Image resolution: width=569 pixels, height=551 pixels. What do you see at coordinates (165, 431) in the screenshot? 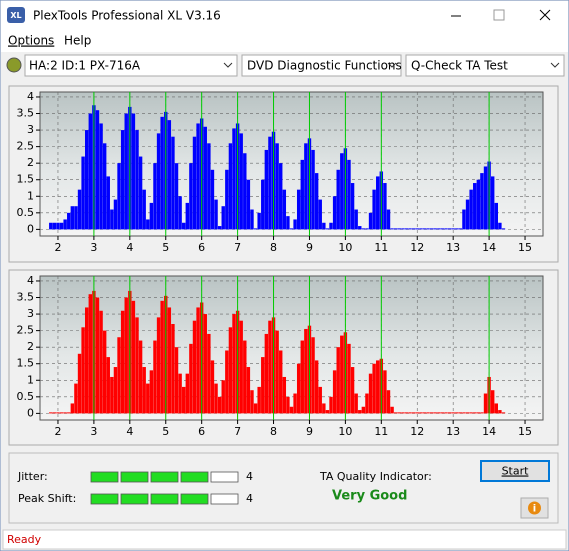
I see `x-tick-label: 5` at bounding box center [165, 431].